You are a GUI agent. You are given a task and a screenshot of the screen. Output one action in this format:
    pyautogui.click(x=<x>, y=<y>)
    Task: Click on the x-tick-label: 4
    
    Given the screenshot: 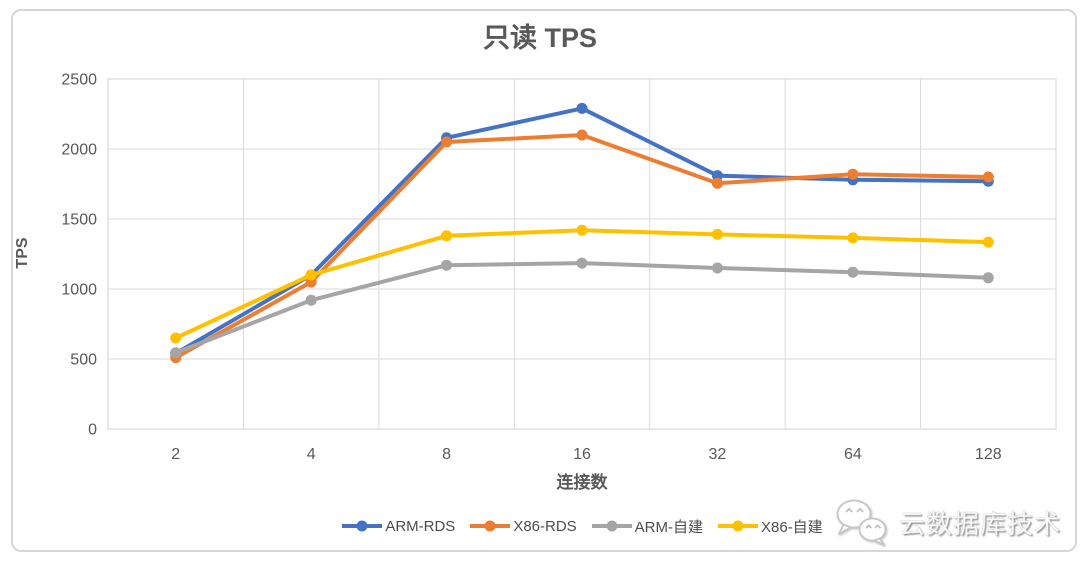 What is the action you would take?
    pyautogui.click(x=311, y=454)
    